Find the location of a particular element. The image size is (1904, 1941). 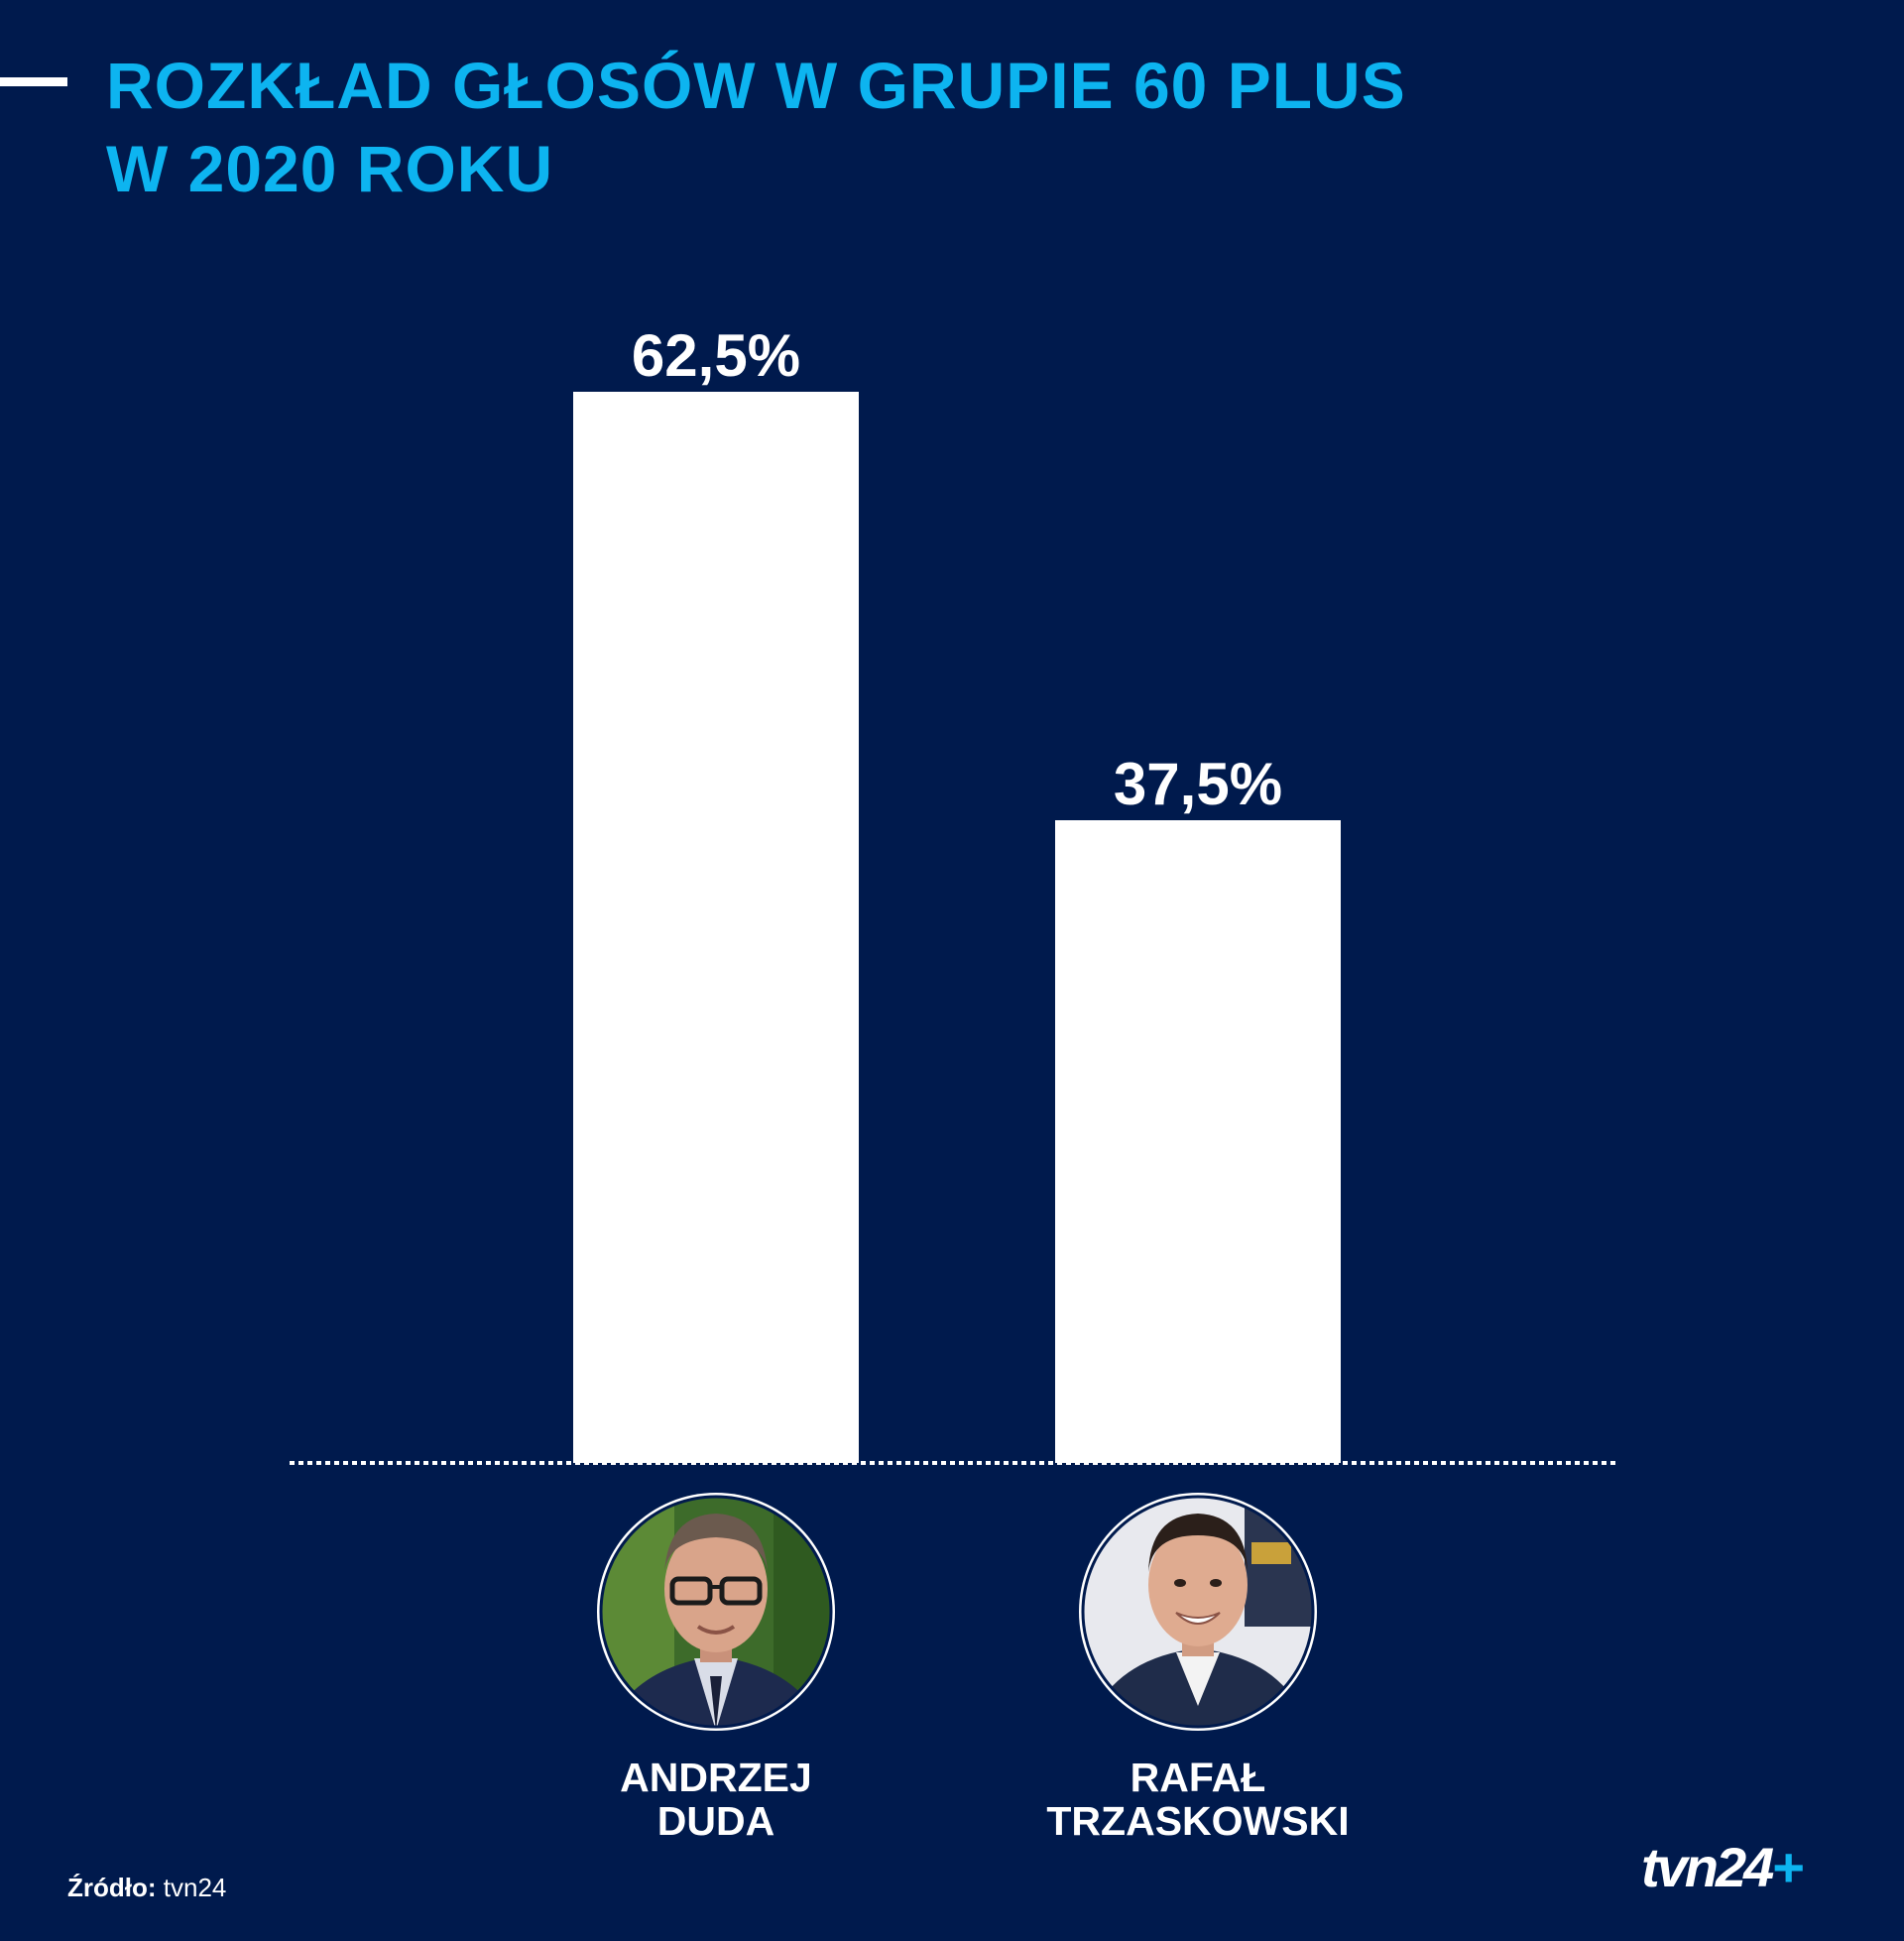

chart-title-line-1: ROZKŁAD GŁOSÓW W GRUPIE 60 PLUS is located at coordinates (756, 85).